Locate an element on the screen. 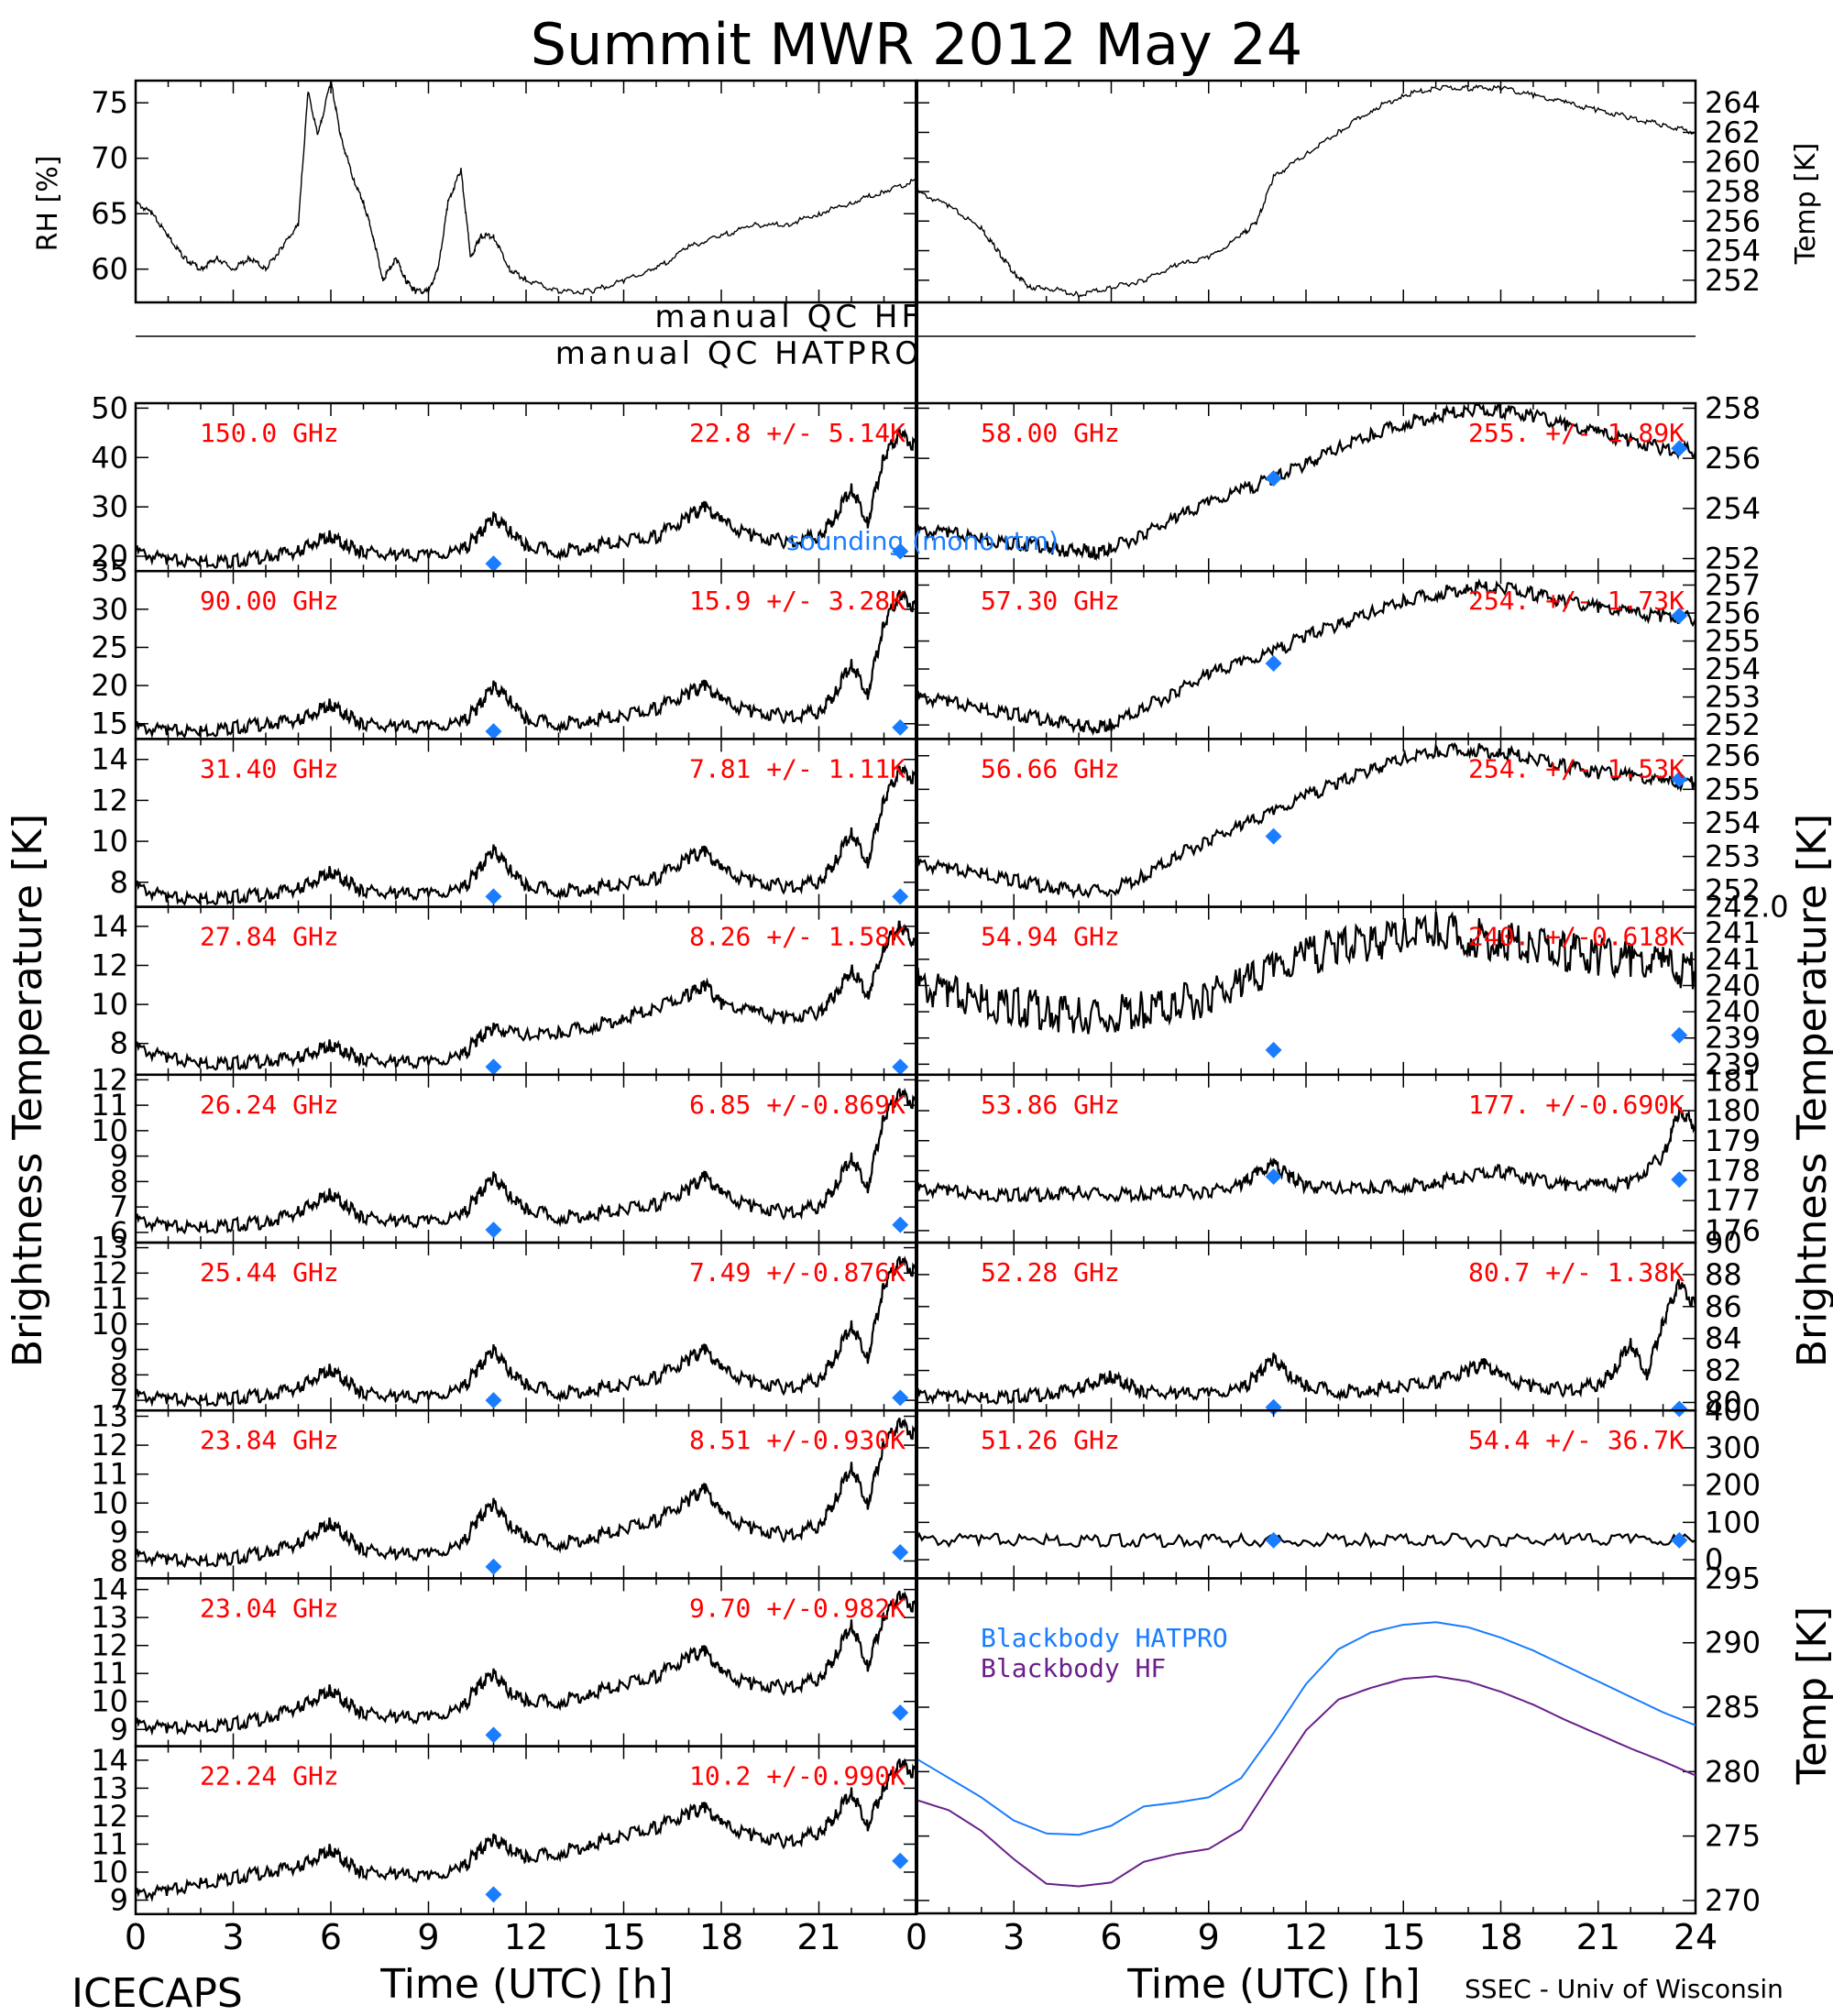 This screenshot has height=2016, width=1833. channel-stats: 22.8 +/- 5.14K is located at coordinates (797, 433).